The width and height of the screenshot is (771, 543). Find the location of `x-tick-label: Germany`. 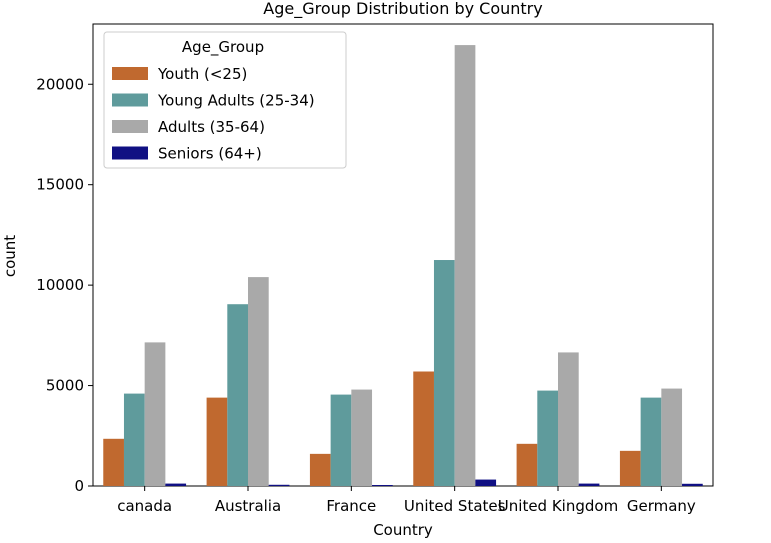

x-tick-label: Germany is located at coordinates (661, 506).